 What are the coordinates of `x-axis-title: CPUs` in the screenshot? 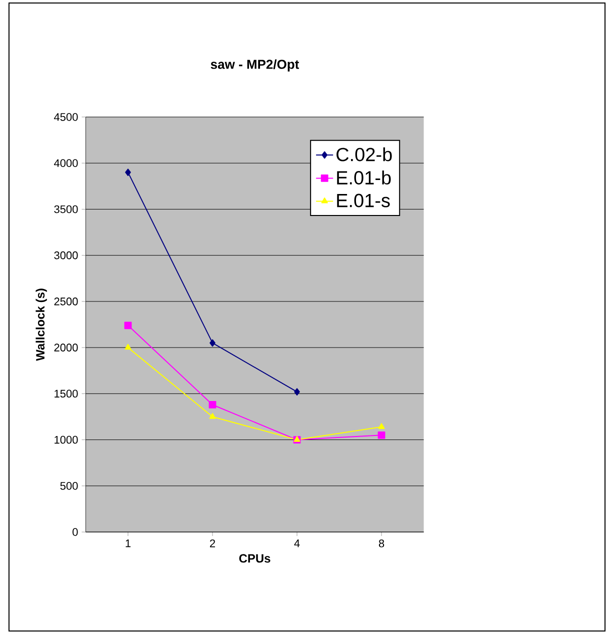 It's located at (254, 558).